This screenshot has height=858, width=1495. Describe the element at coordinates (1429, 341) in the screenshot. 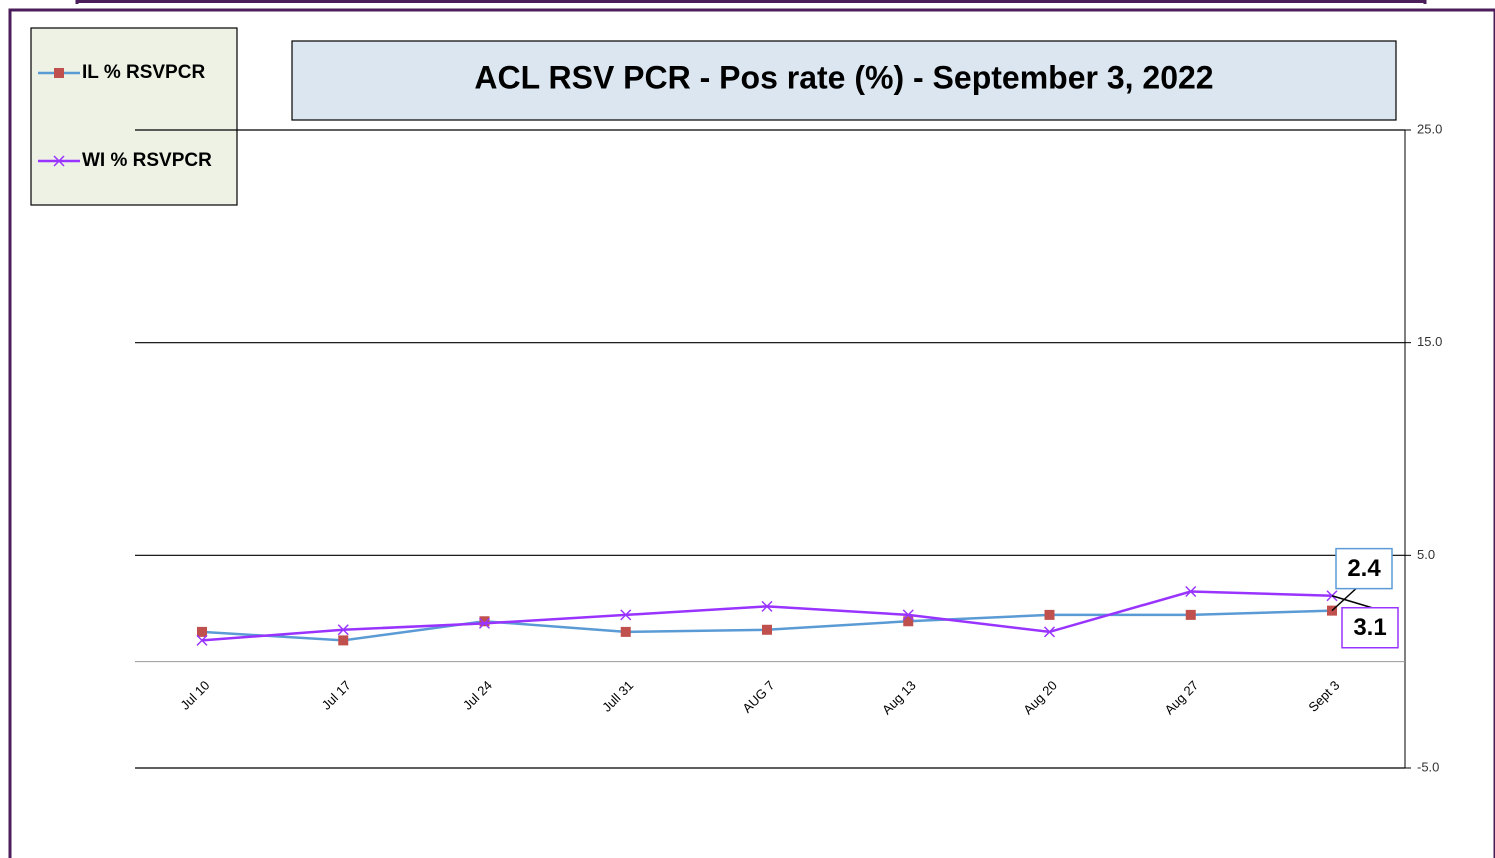

I see `y-tick-label: 15.0` at that location.